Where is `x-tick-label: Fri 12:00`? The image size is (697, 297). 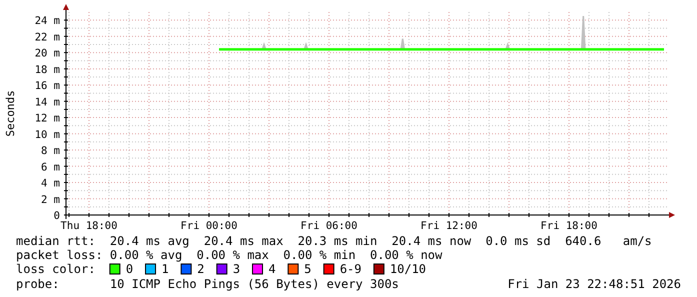
x-tick-label: Fri 12:00 is located at coordinates (449, 226).